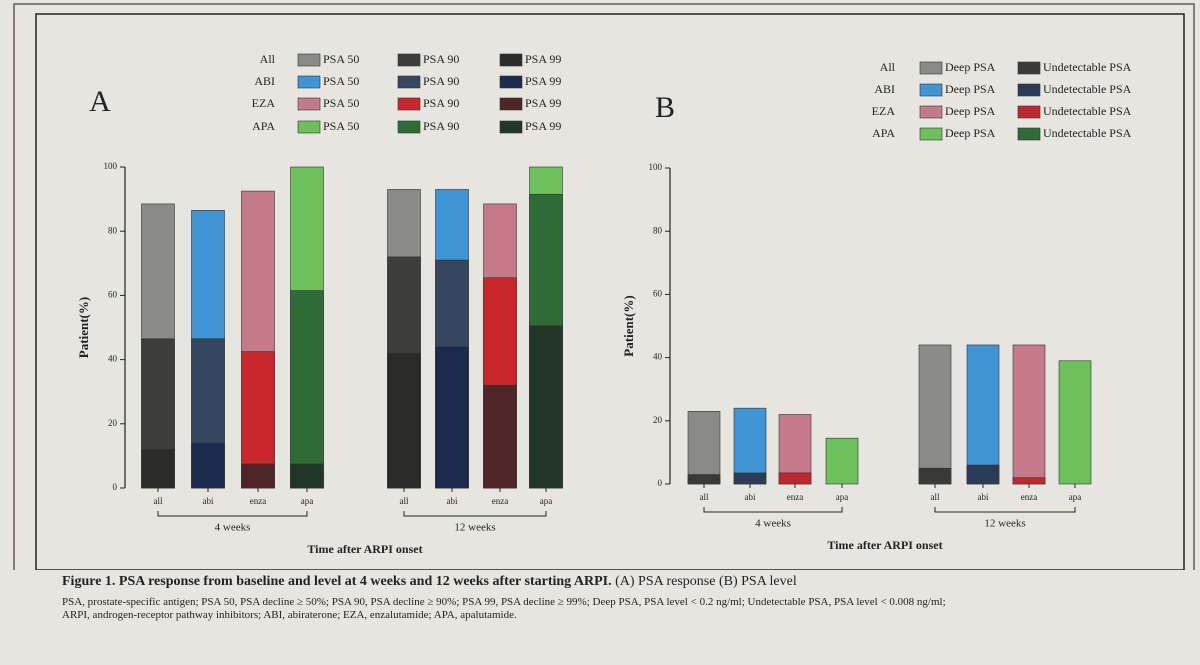 The image size is (1200, 665). What do you see at coordinates (665, 107) in the screenshot?
I see `panel-label: B` at bounding box center [665, 107].